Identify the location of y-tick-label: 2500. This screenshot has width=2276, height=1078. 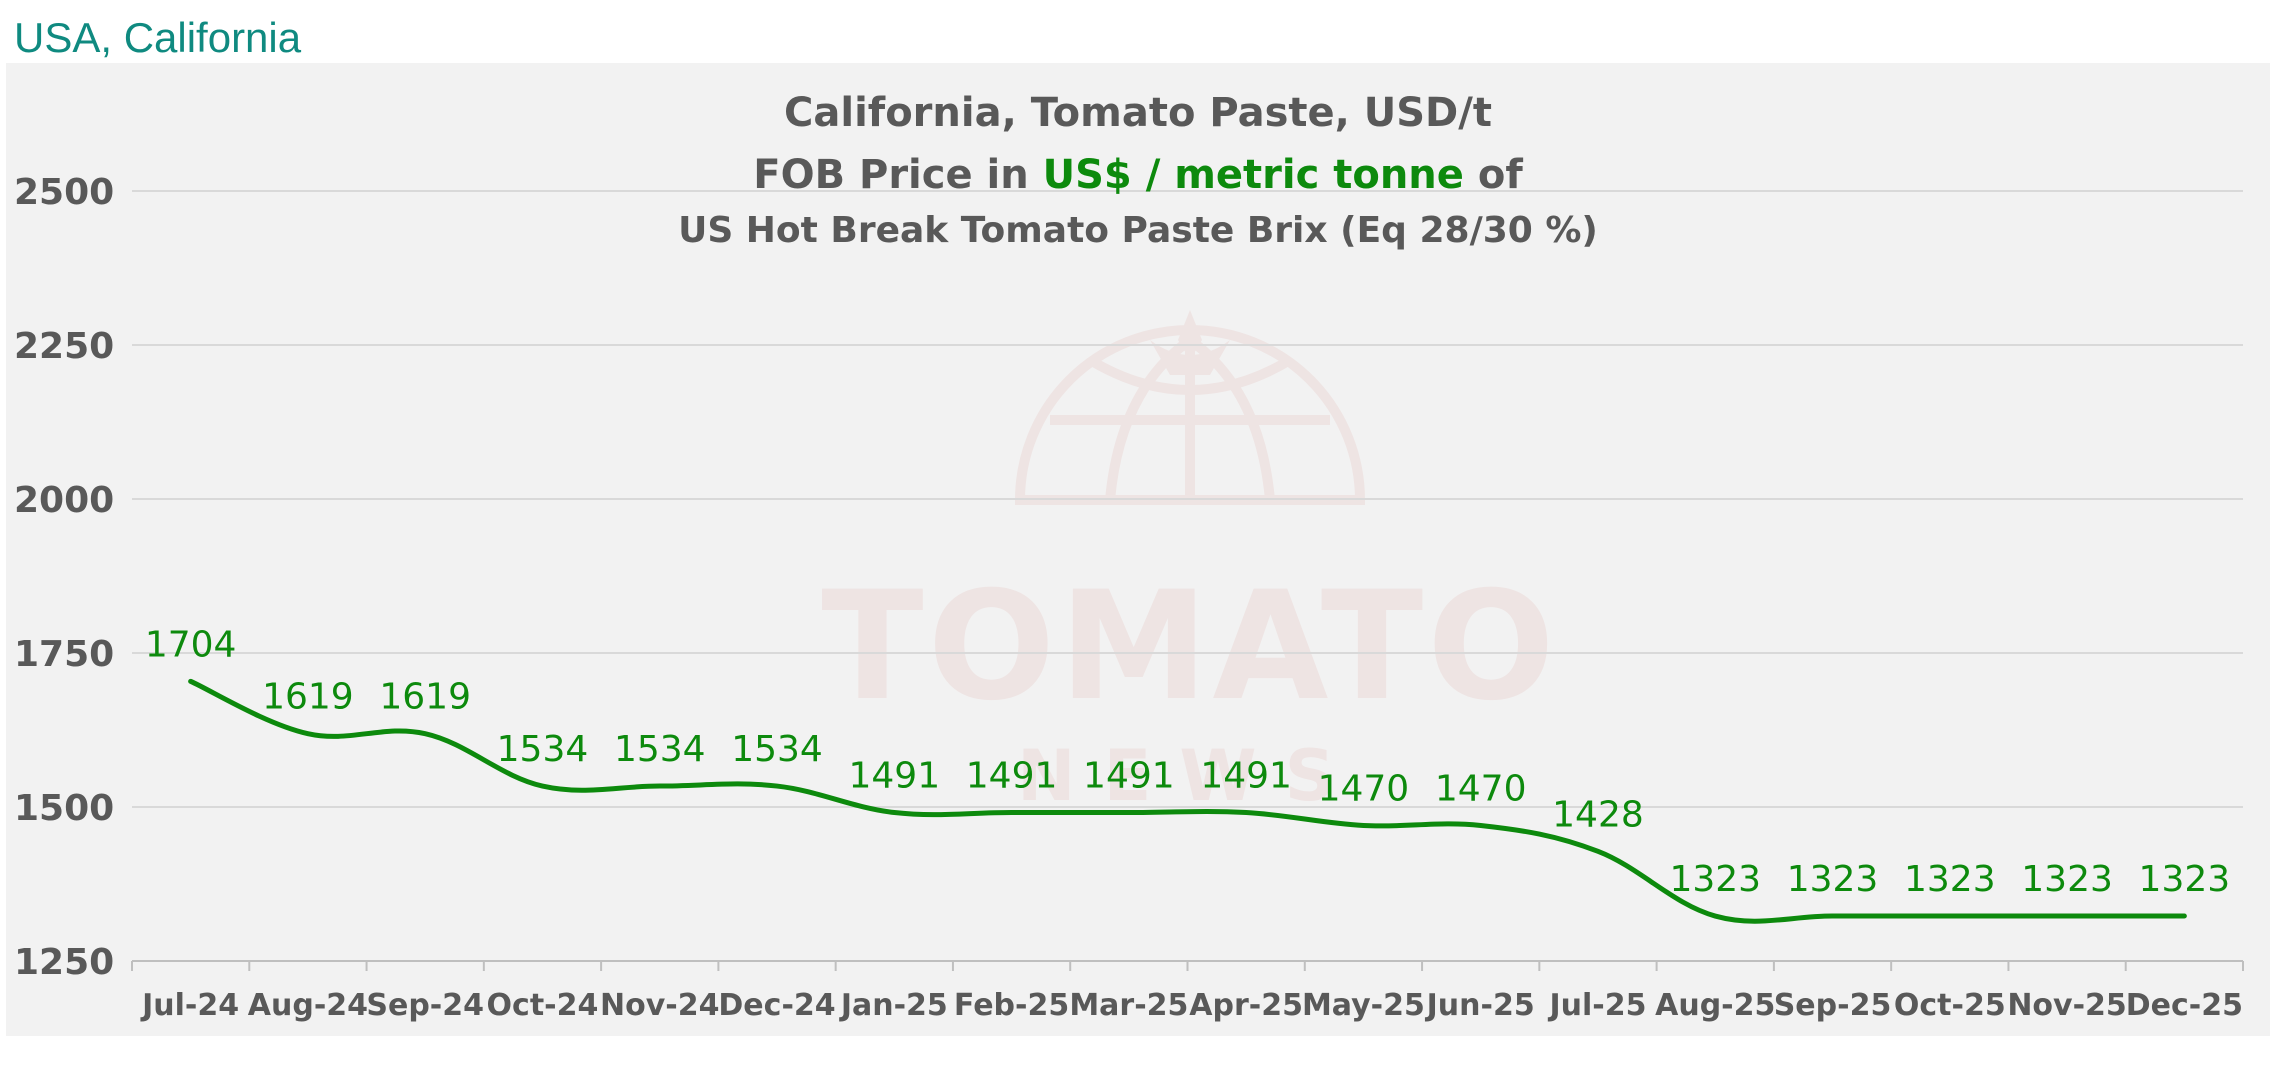
(64, 192).